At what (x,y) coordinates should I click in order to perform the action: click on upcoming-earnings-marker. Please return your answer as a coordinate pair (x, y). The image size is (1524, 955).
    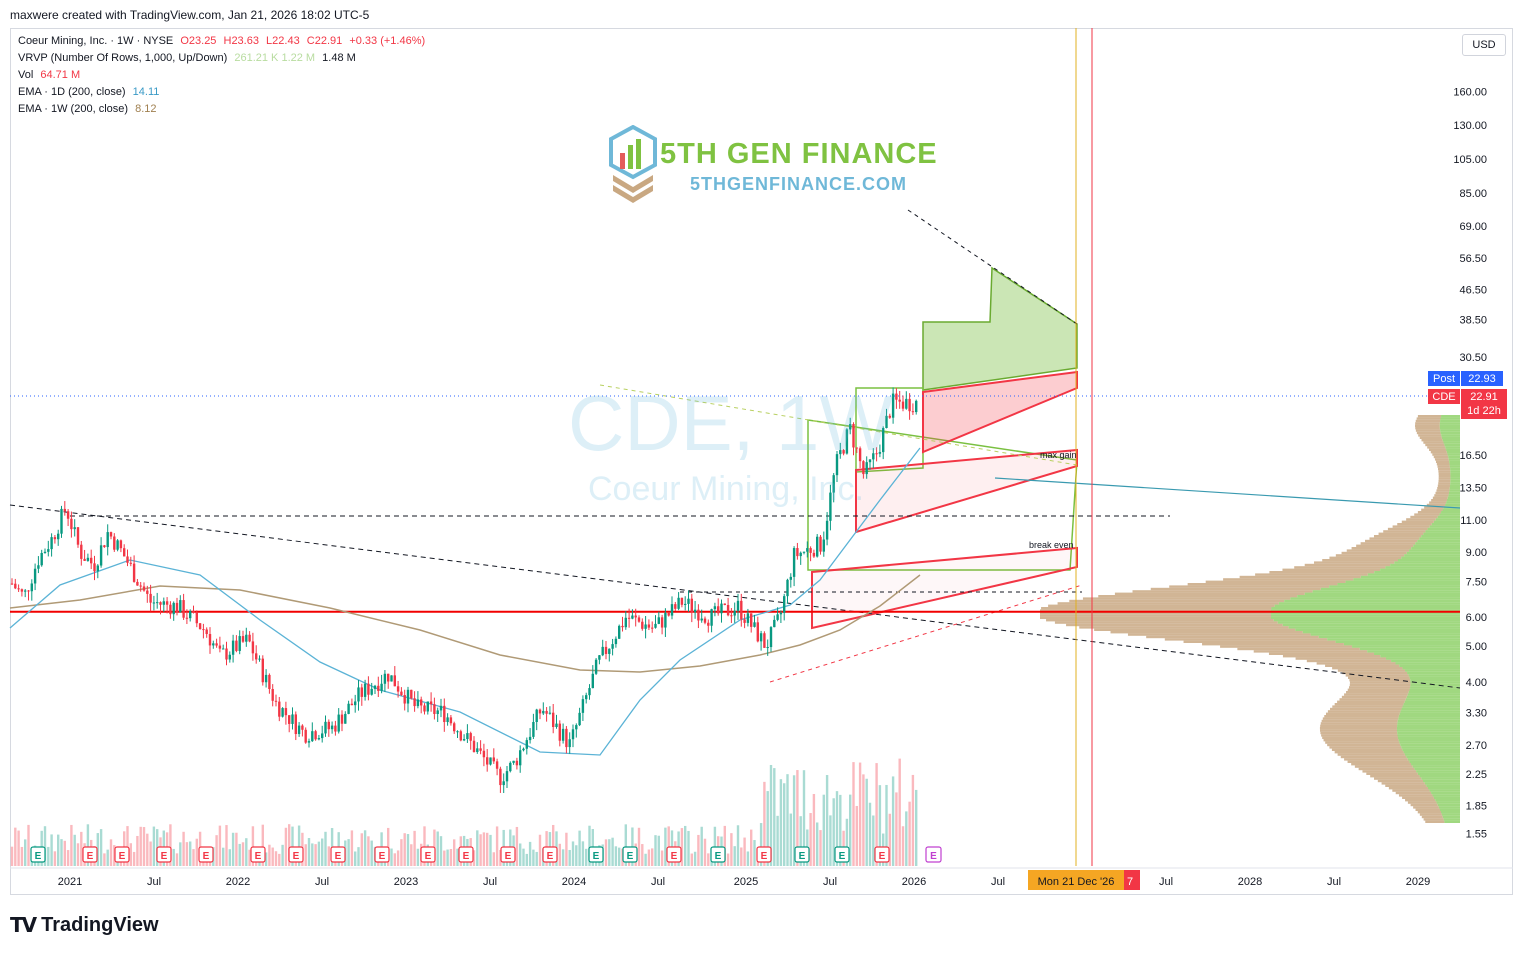
    Looking at the image, I should click on (933, 854).